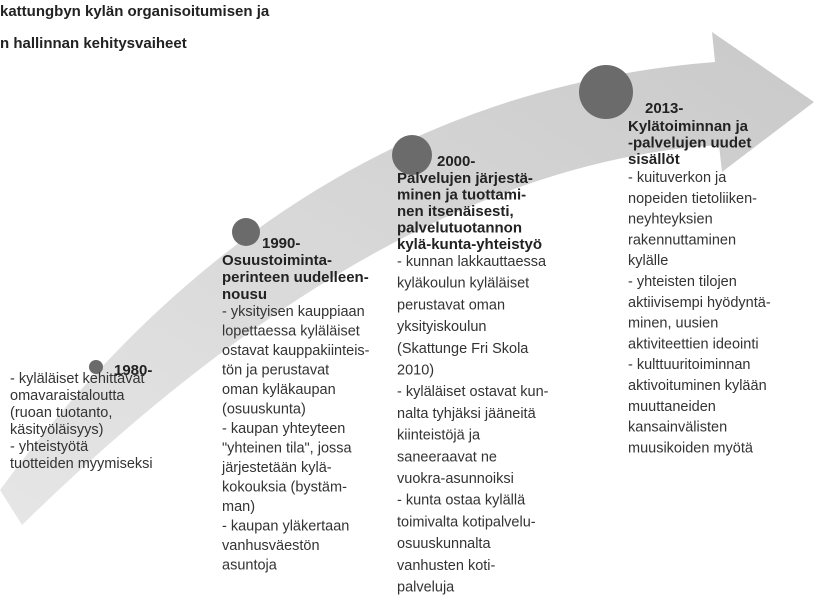  What do you see at coordinates (455, 479) in the screenshot?
I see `stage-text: vuokra-asunnoiksi` at bounding box center [455, 479].